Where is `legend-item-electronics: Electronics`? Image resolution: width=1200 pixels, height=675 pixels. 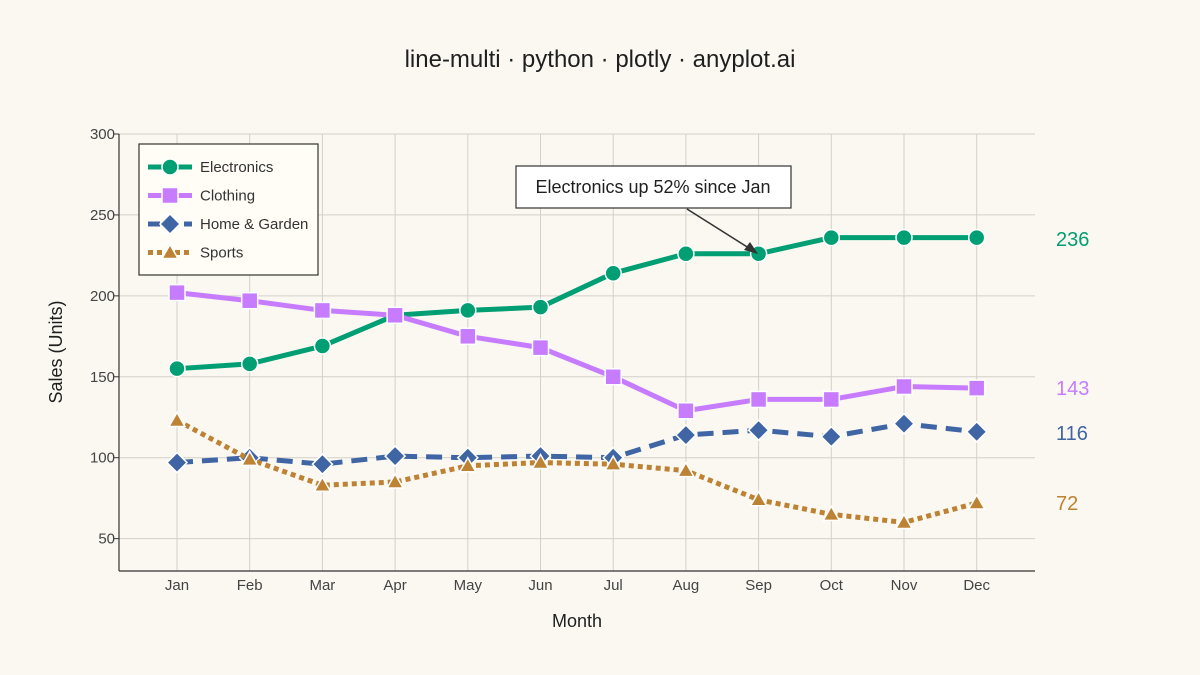 legend-item-electronics: Electronics is located at coordinates (210, 167).